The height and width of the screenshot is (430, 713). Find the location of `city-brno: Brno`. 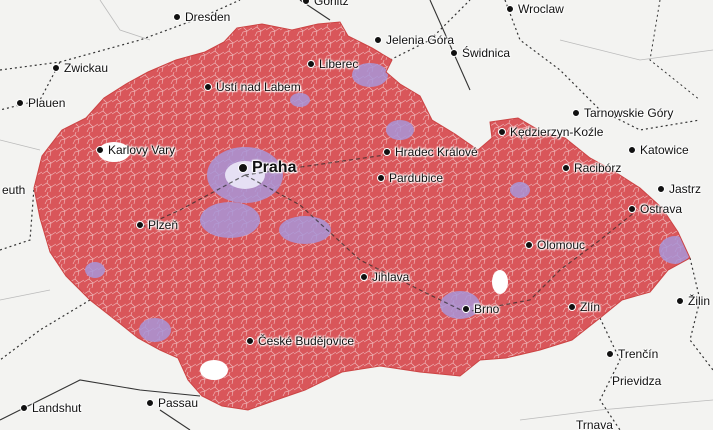

city-brno: Brno is located at coordinates (480, 309).